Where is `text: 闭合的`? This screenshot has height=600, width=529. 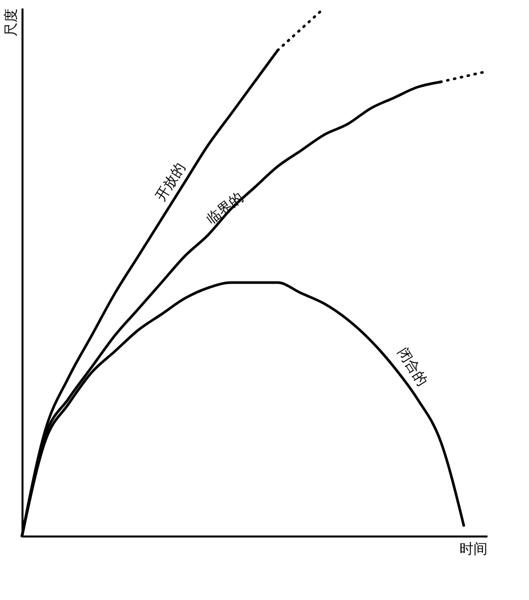 text: 闭合的 is located at coordinates (412, 367).